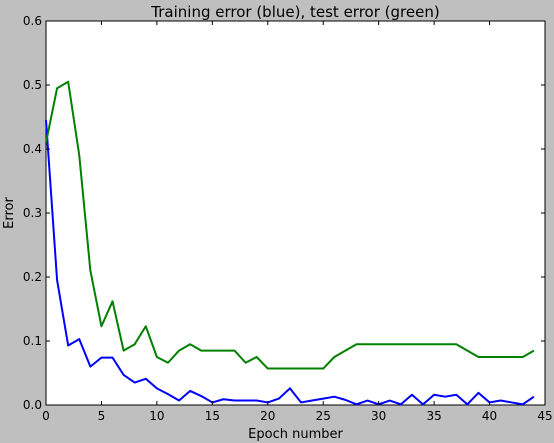 Image resolution: width=554 pixels, height=443 pixels. I want to click on y-tick-label: 0.2, so click(32, 277).